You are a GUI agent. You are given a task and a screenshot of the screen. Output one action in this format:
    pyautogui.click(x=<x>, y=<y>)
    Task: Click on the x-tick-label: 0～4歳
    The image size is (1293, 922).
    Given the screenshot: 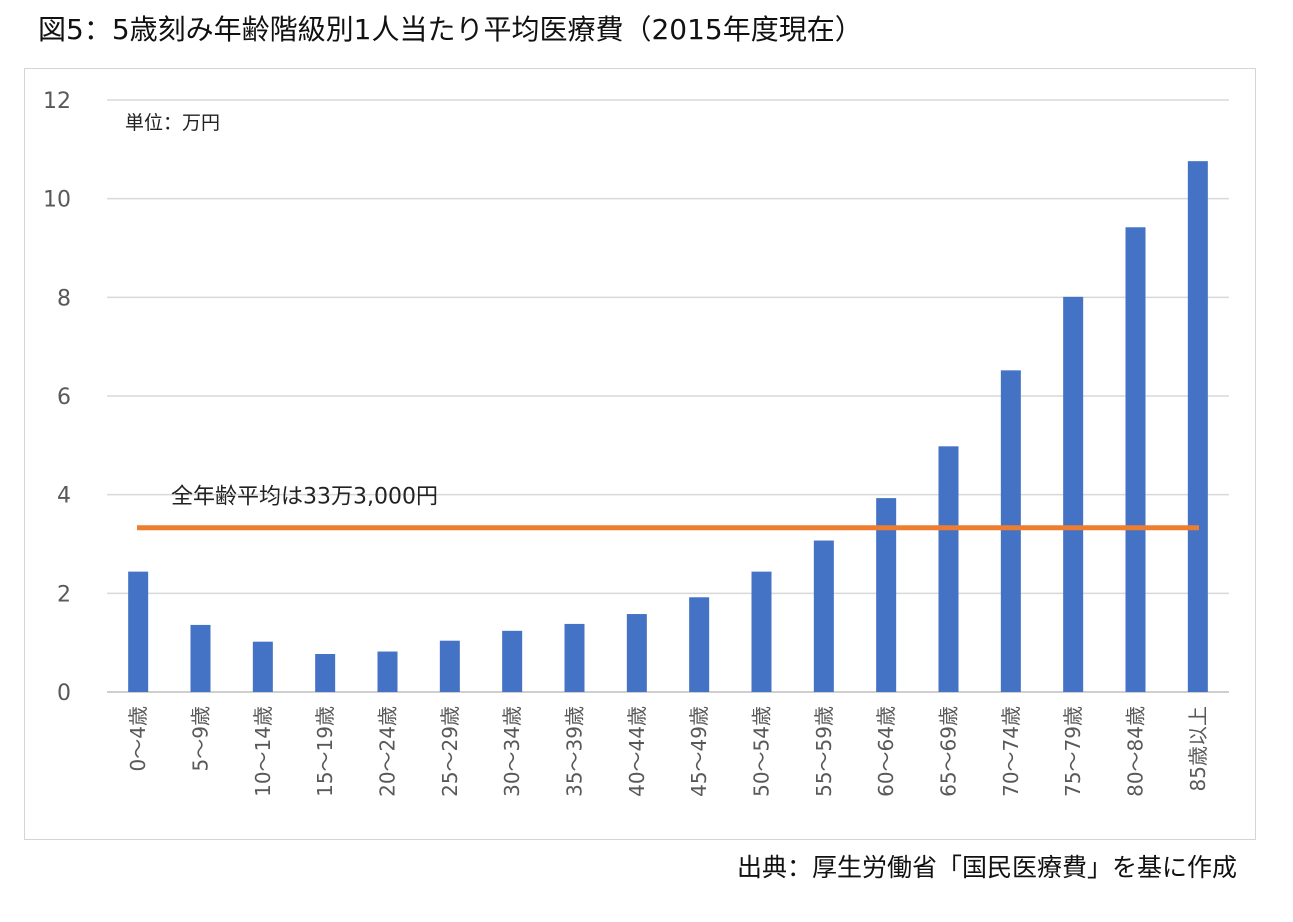 What is the action you would take?
    pyautogui.click(x=138, y=738)
    